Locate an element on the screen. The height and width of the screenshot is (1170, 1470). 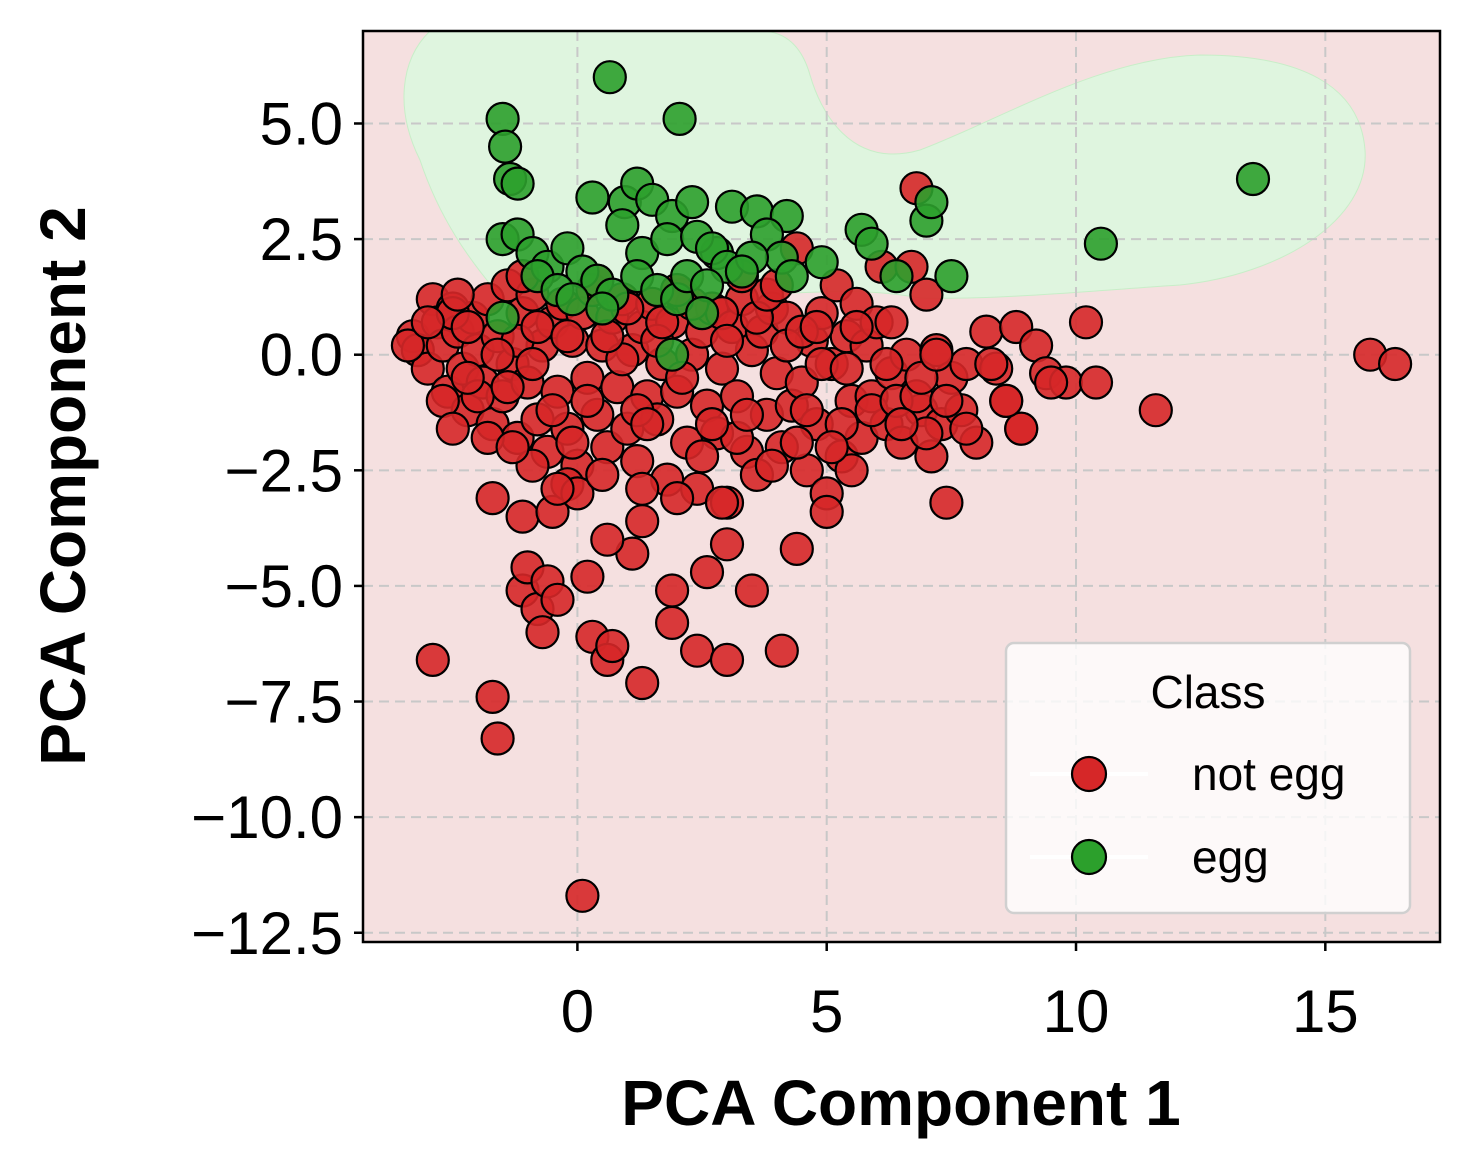
legend-label-not-egg: not egg is located at coordinates (1268, 774).